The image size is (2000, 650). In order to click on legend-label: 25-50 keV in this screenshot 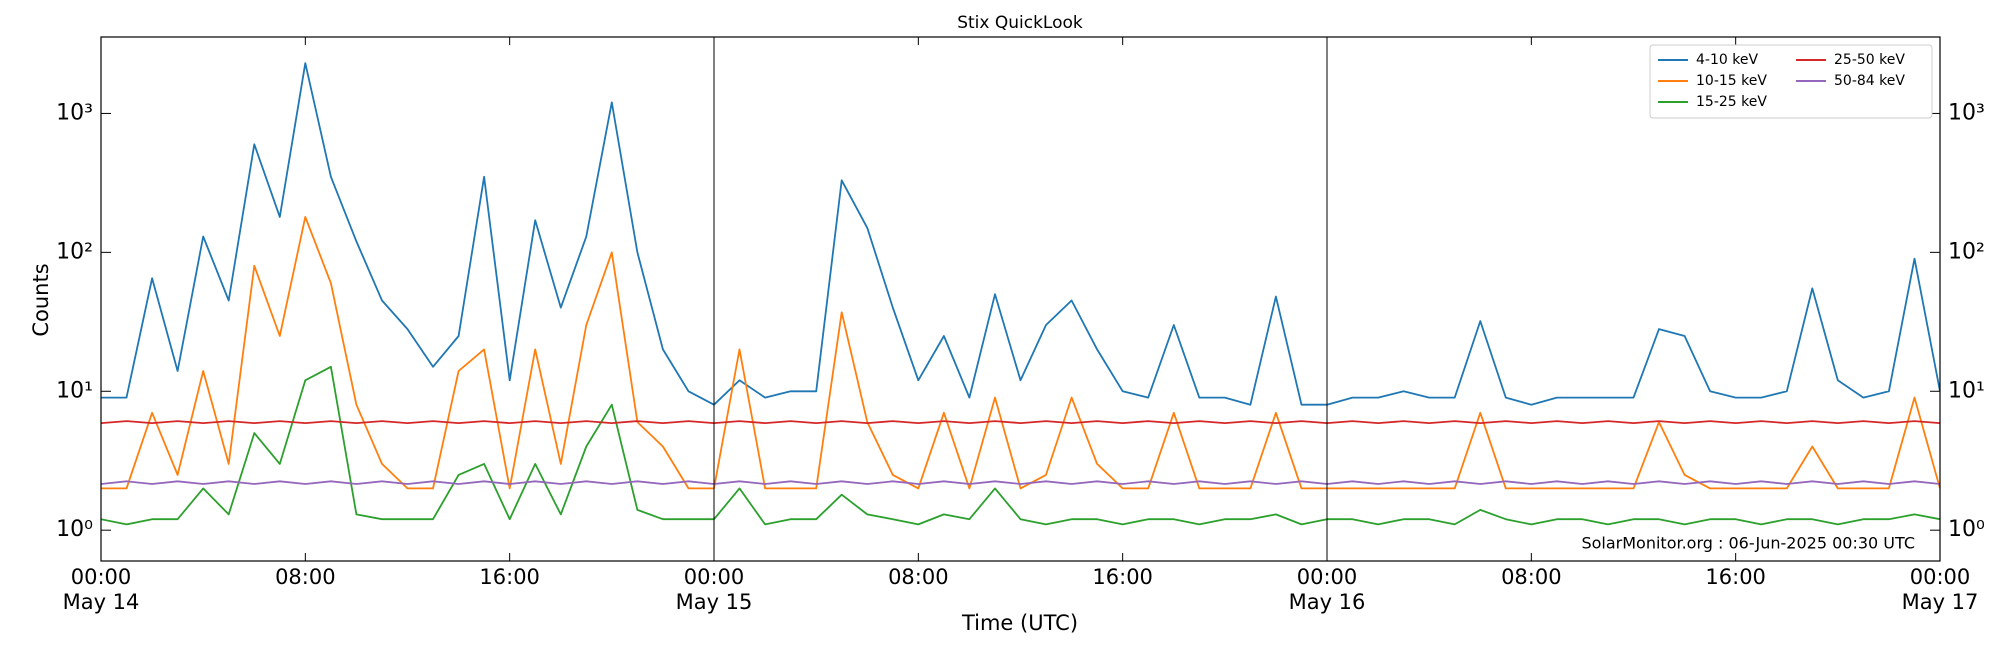, I will do `click(1869, 60)`.